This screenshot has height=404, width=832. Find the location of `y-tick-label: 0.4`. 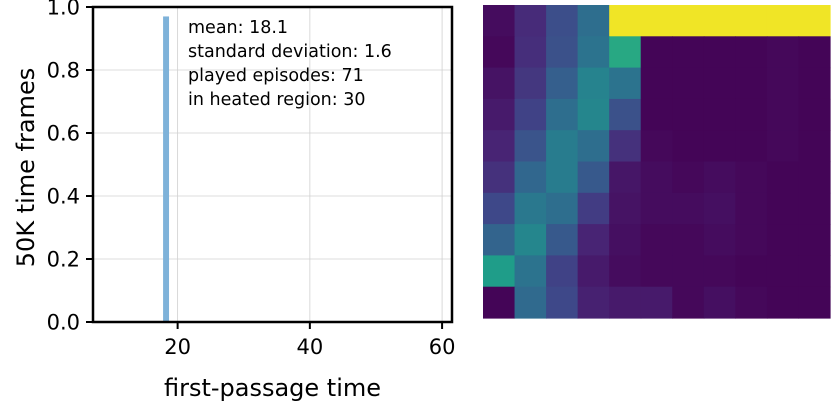

y-tick-label: 0.4 is located at coordinates (63, 197).